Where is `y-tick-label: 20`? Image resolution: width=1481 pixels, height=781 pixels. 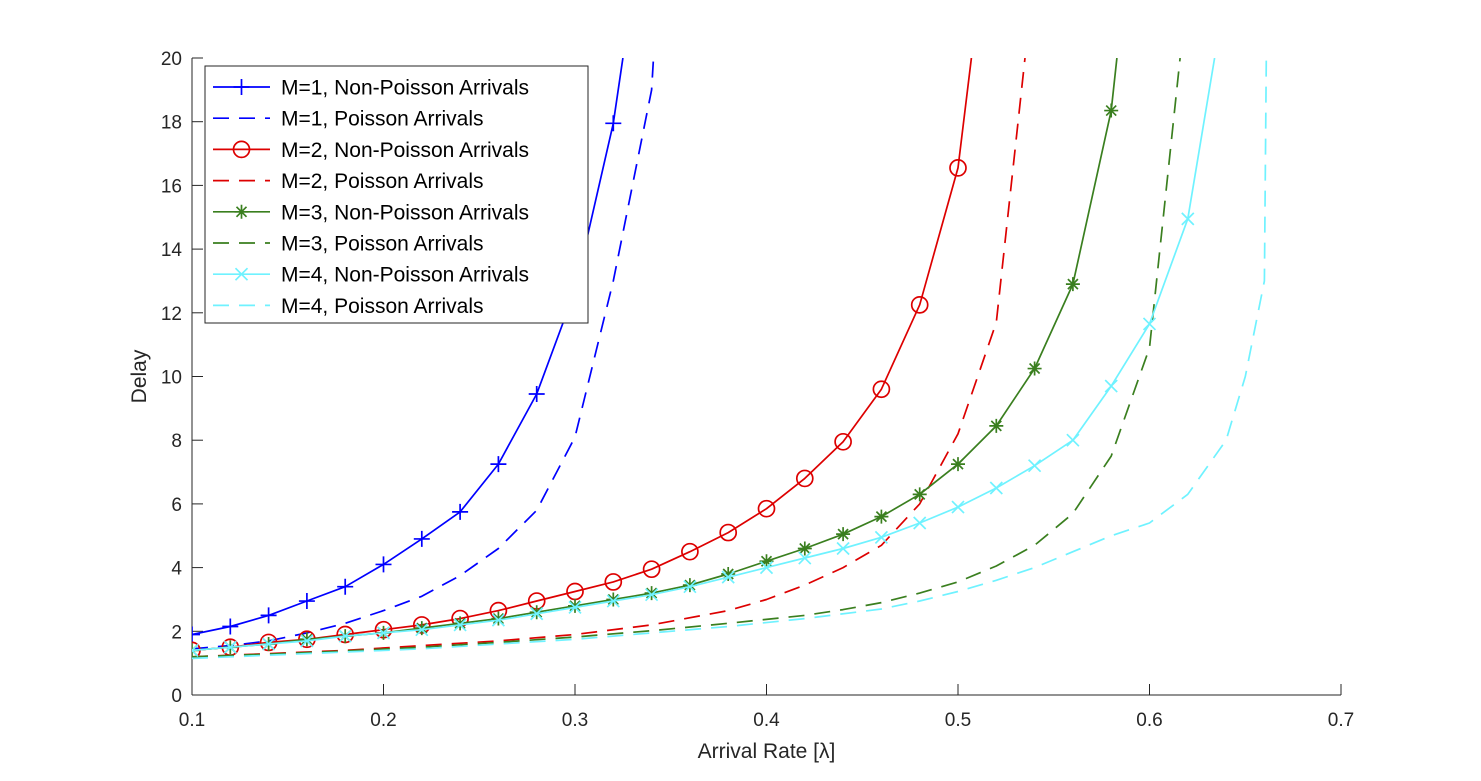
y-tick-label: 20 is located at coordinates (171, 59).